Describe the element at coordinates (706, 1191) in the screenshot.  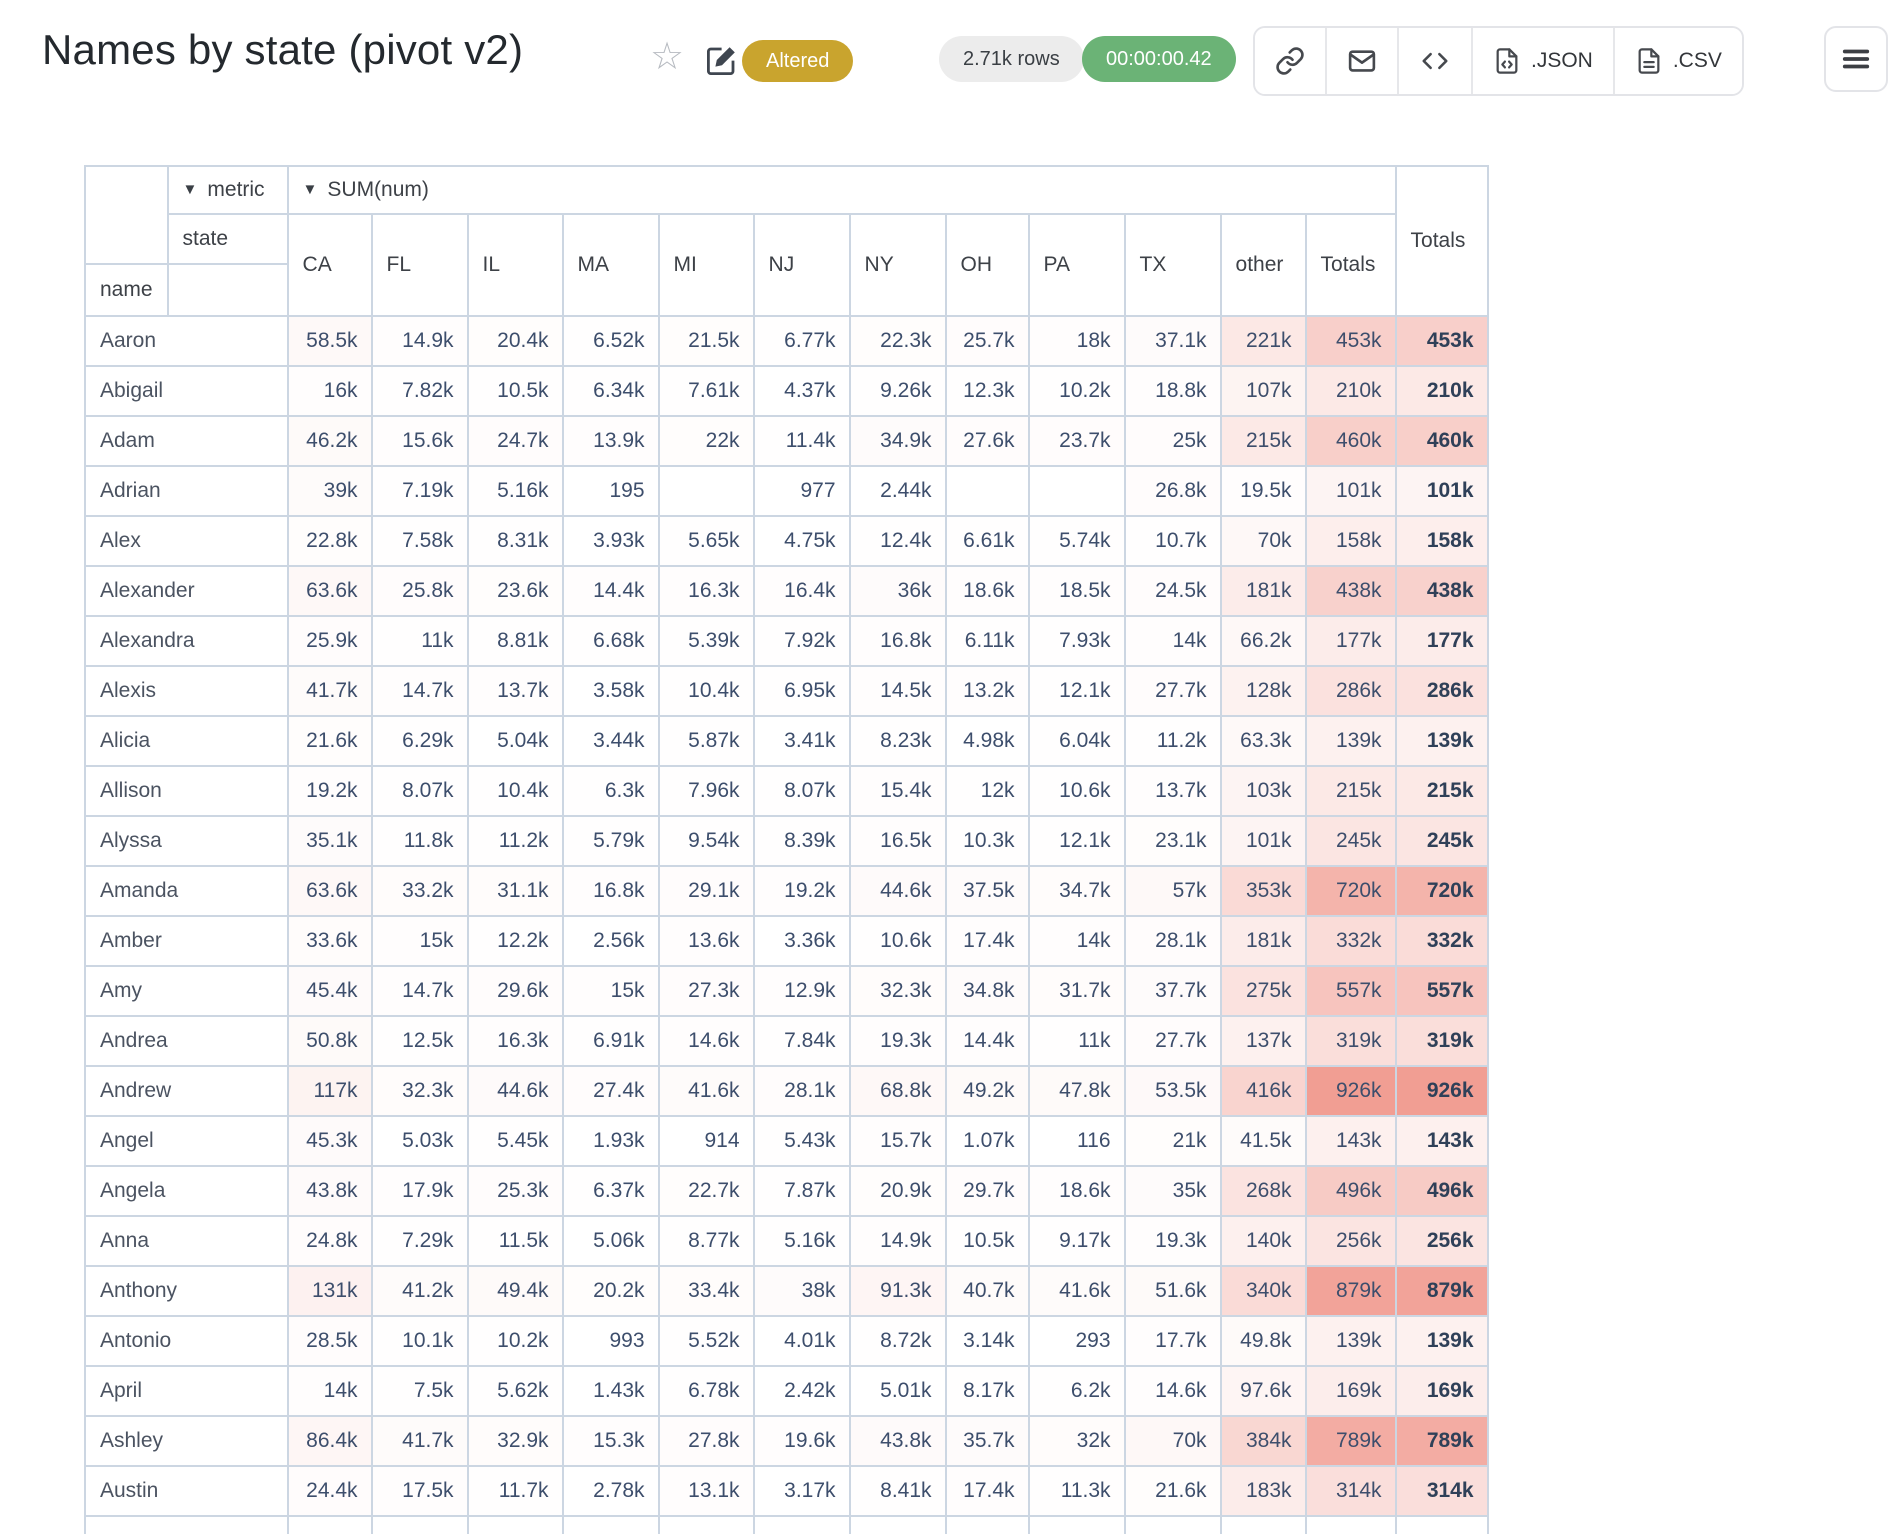
I see `value-cell: 22.7k` at that location.